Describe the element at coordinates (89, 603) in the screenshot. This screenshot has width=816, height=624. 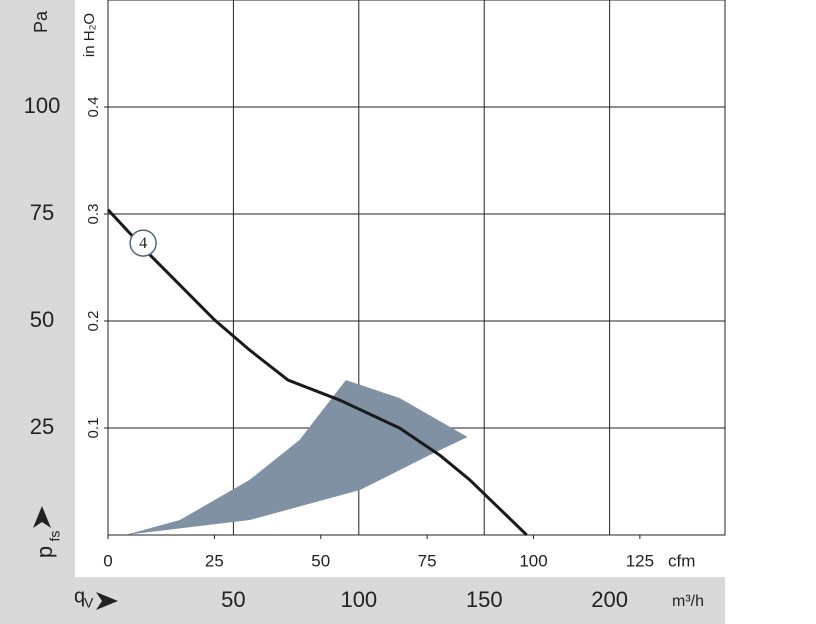
I see `x-label-sub: V` at that location.